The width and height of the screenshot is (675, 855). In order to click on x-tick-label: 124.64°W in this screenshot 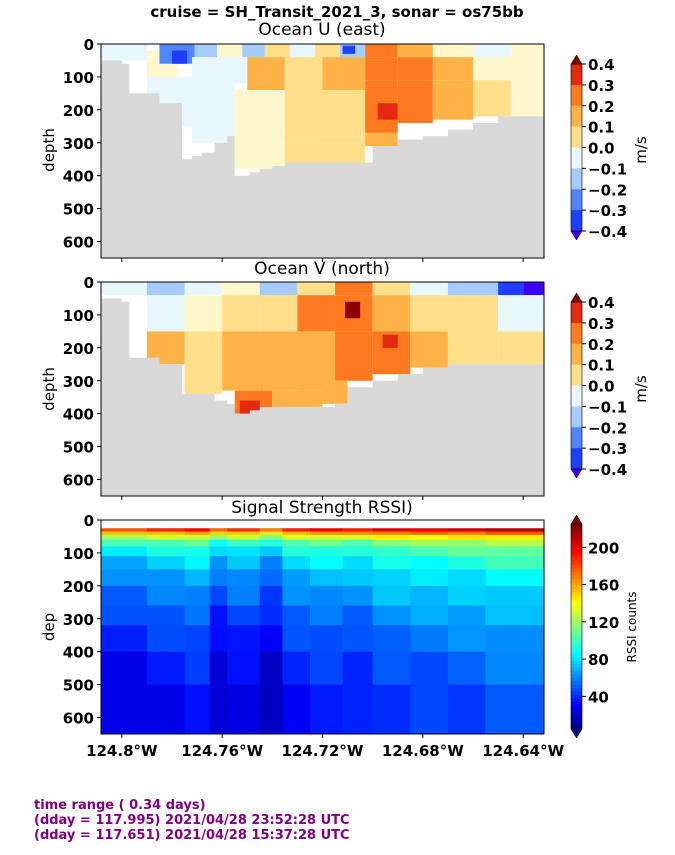, I will do `click(523, 751)`.